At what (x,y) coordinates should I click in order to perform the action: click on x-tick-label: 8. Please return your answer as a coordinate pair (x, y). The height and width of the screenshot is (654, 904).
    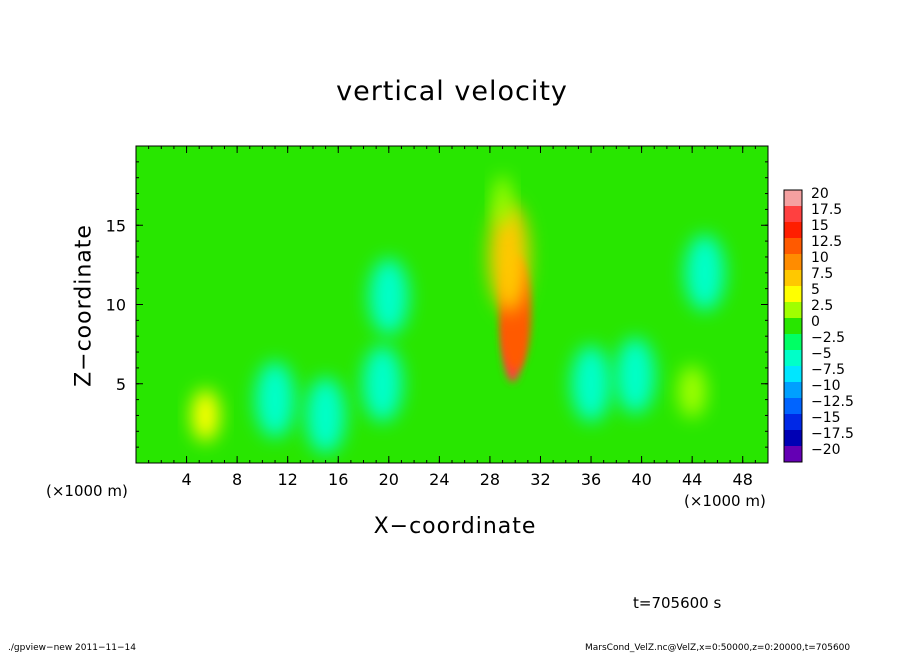
    Looking at the image, I should click on (237, 479).